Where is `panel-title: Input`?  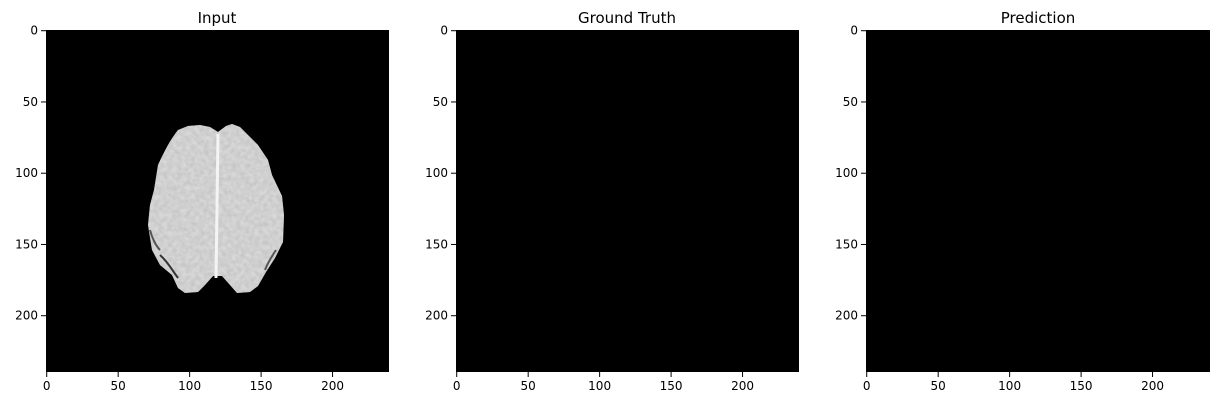
panel-title: Input is located at coordinates (217, 18).